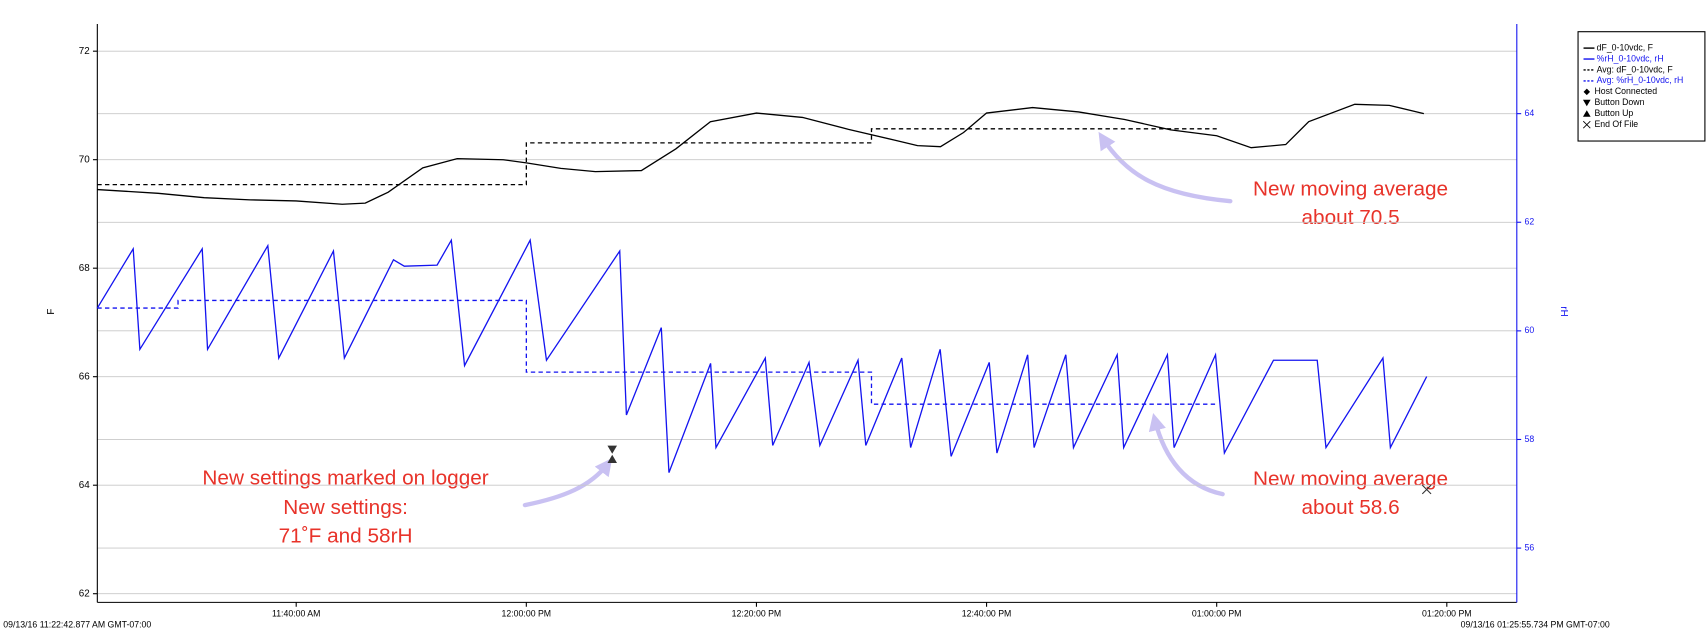 The image size is (1706, 633). What do you see at coordinates (987, 614) in the screenshot?
I see `x-tick-label: 12:40:00 PM` at bounding box center [987, 614].